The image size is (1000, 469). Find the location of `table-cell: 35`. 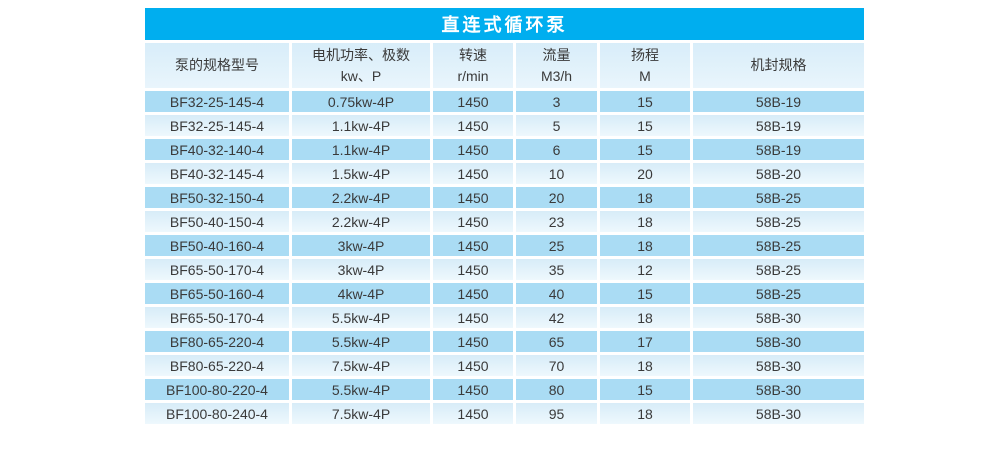

table-cell: 35 is located at coordinates (556, 269).